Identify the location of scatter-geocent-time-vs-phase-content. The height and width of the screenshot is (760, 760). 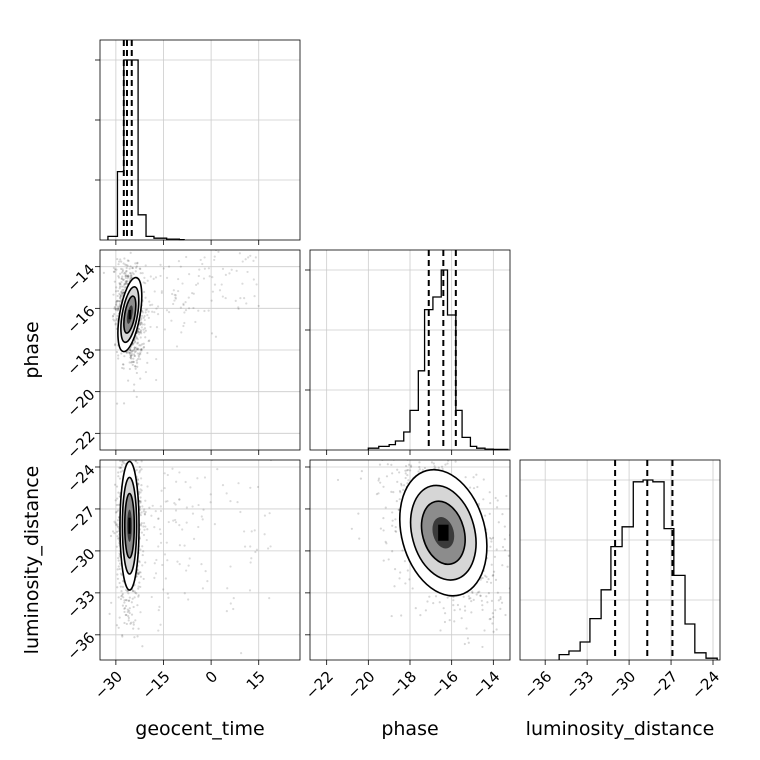
(181, 327).